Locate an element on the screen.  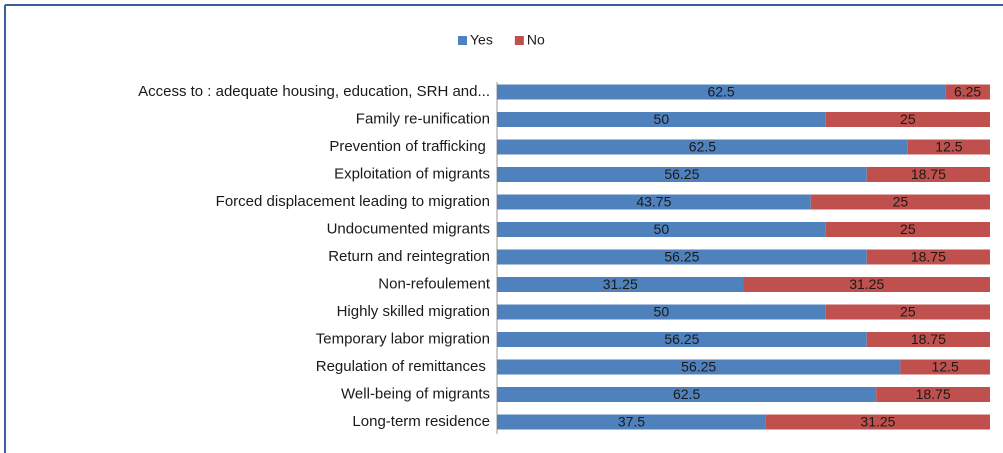
category-label: Undocumented migrants is located at coordinates (408, 228).